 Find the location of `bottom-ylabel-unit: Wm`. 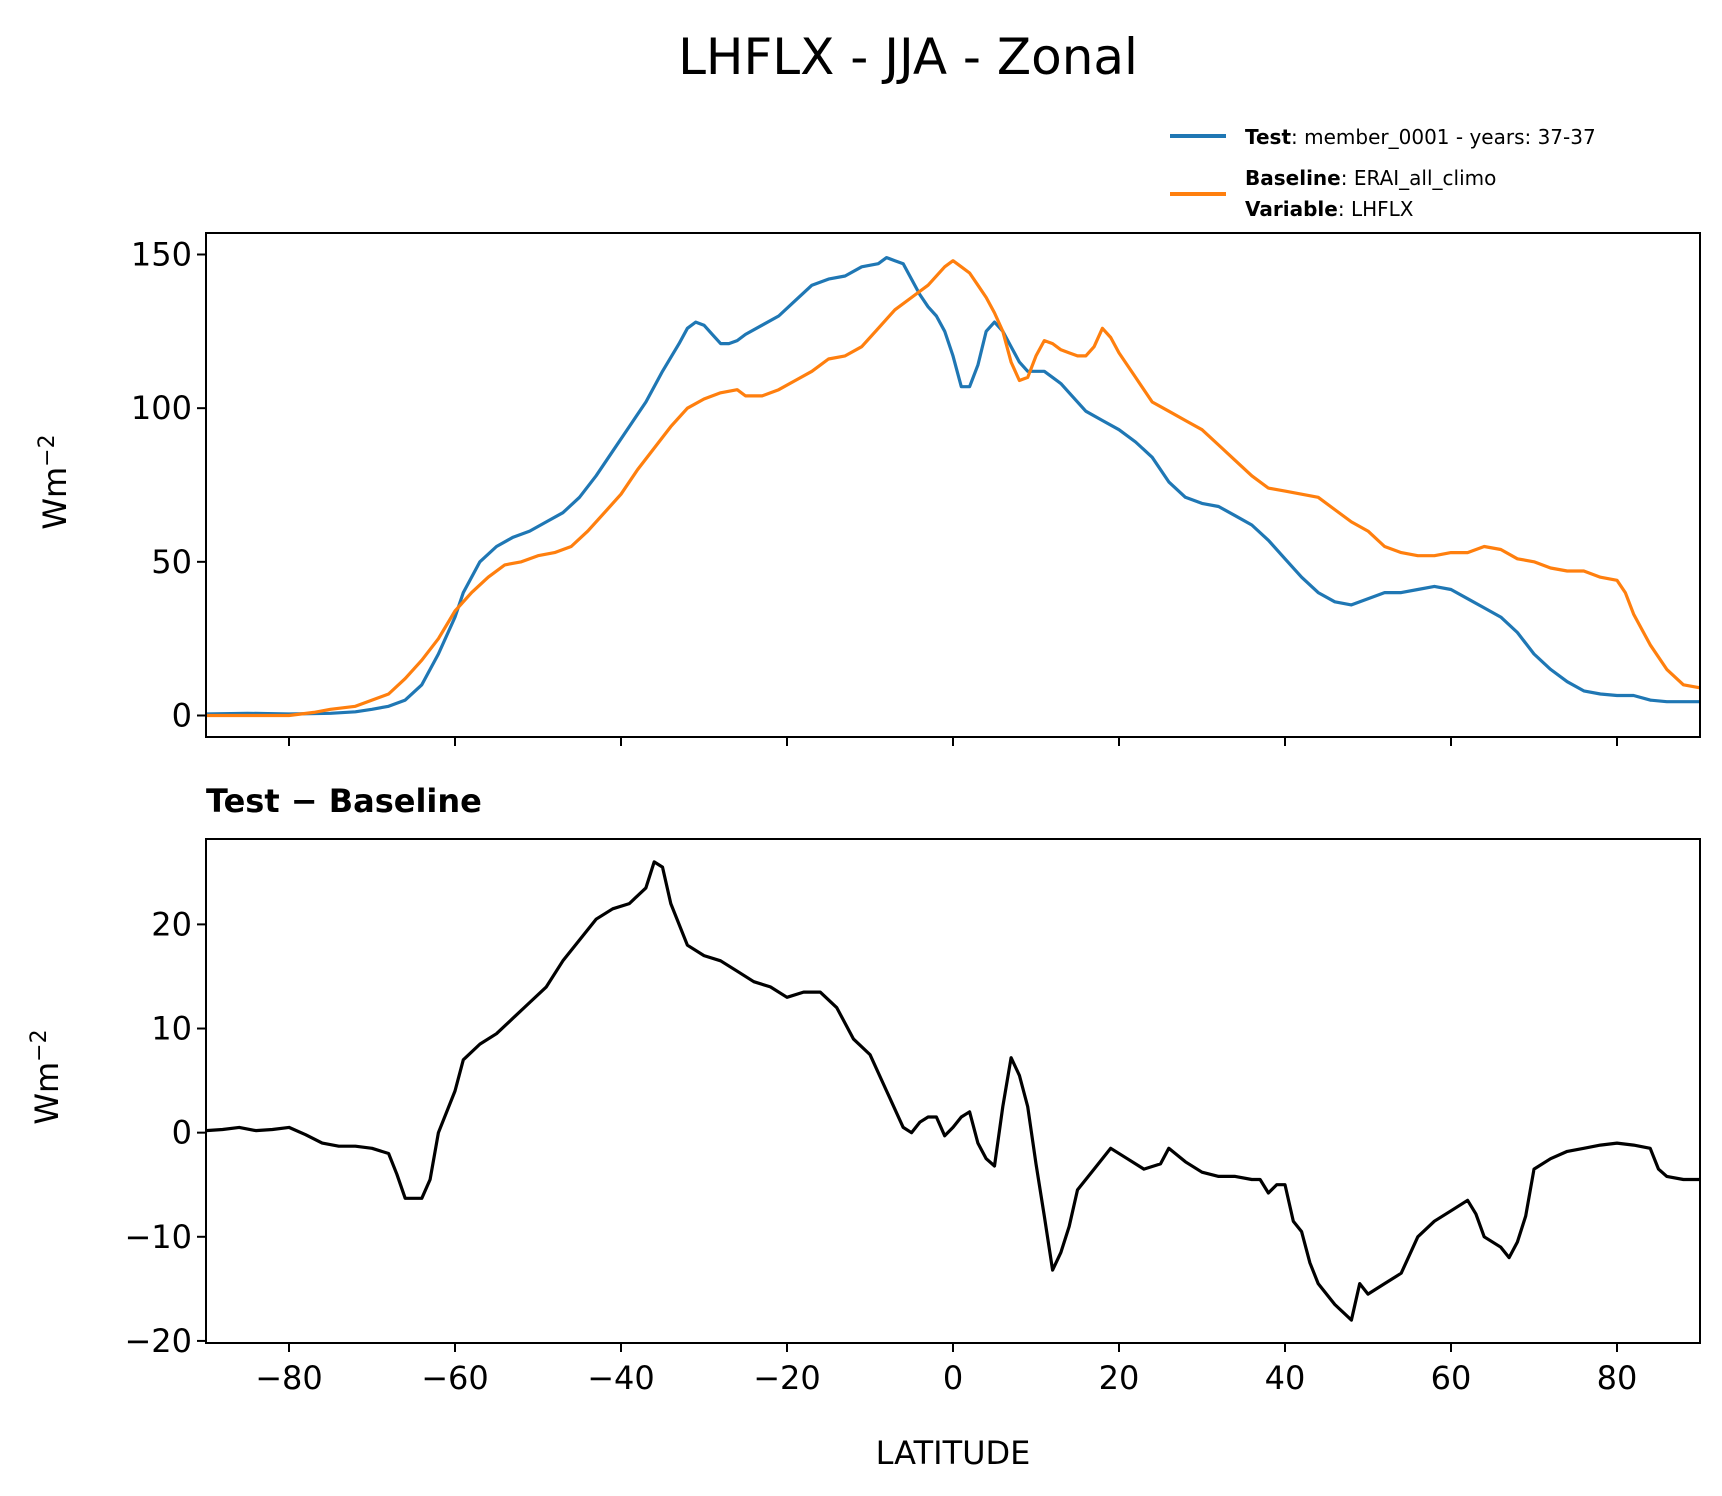

bottom-ylabel-unit: Wm is located at coordinates (47, 1093).